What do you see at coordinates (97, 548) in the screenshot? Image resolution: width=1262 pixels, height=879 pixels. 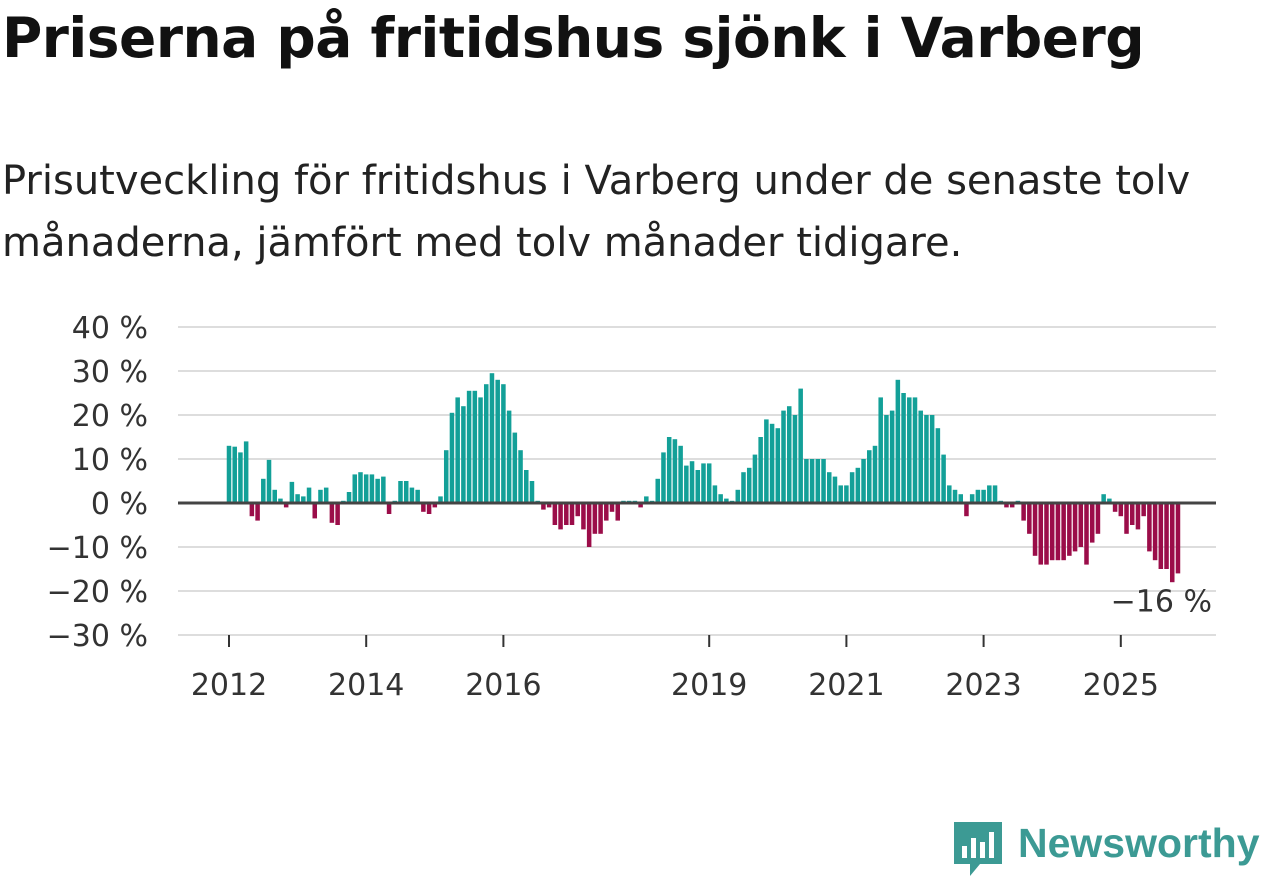 I see `y-tick-label: −10 %` at bounding box center [97, 548].